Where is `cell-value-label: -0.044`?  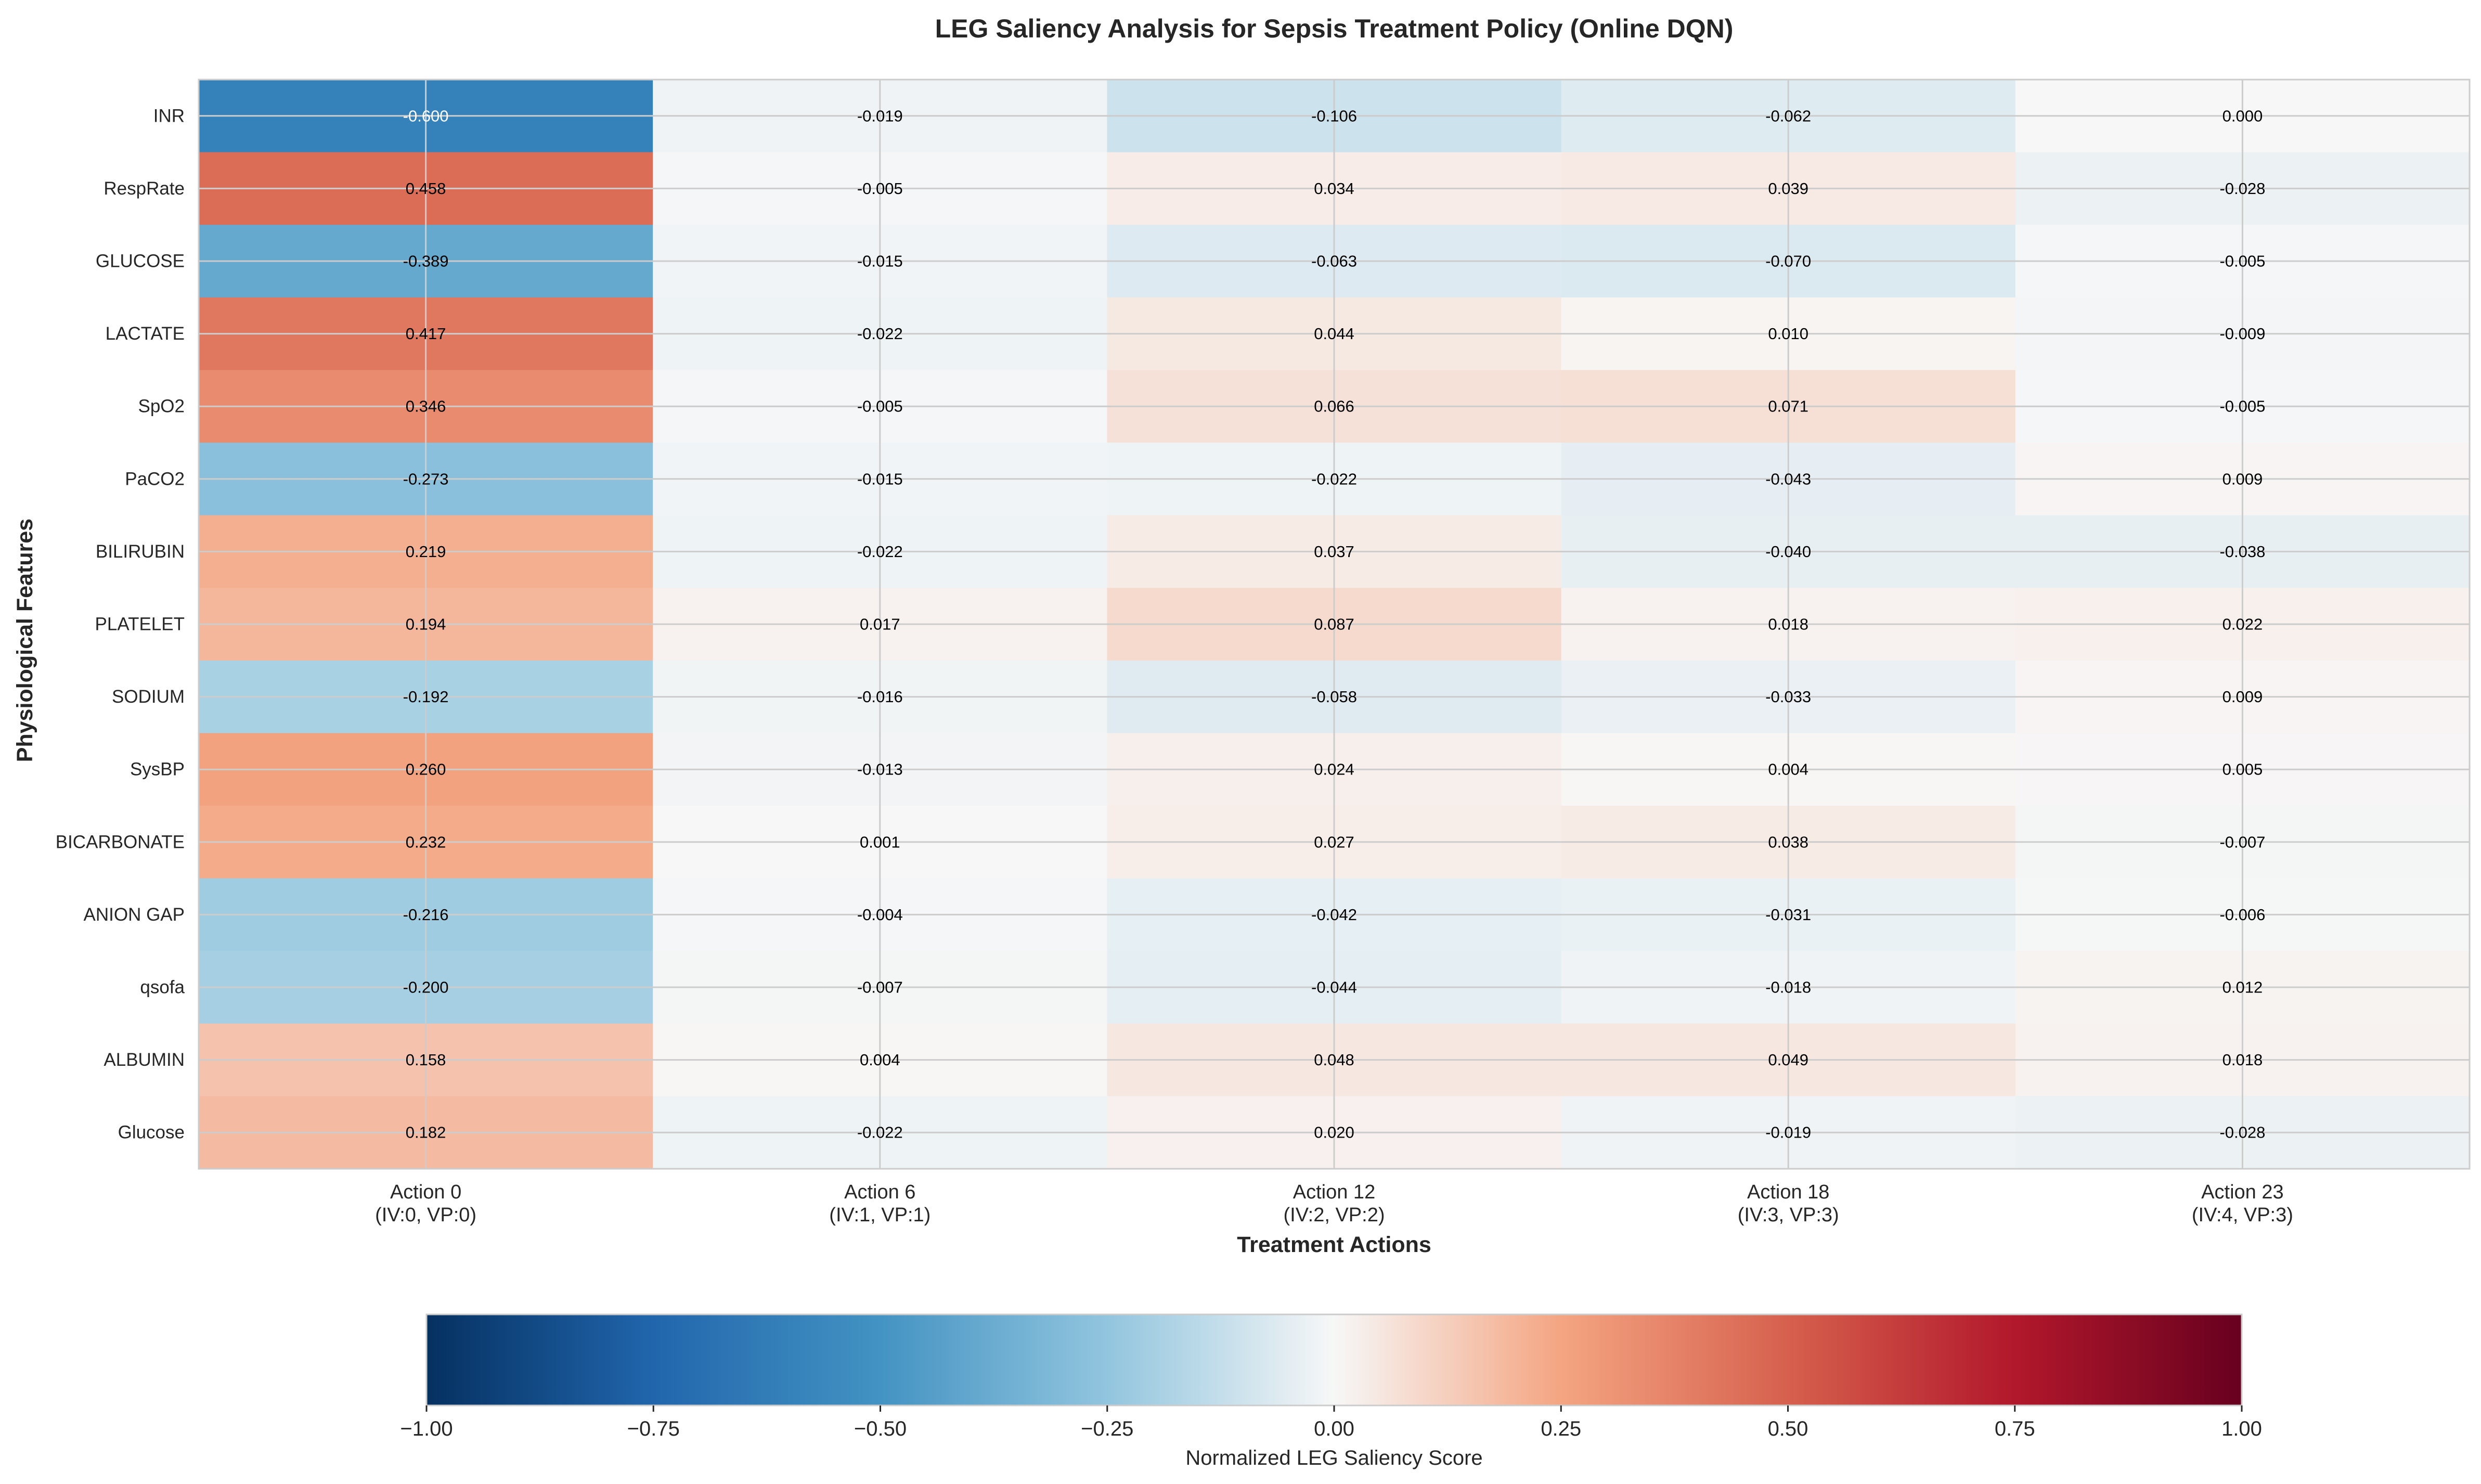
cell-value-label: -0.044 is located at coordinates (1334, 987).